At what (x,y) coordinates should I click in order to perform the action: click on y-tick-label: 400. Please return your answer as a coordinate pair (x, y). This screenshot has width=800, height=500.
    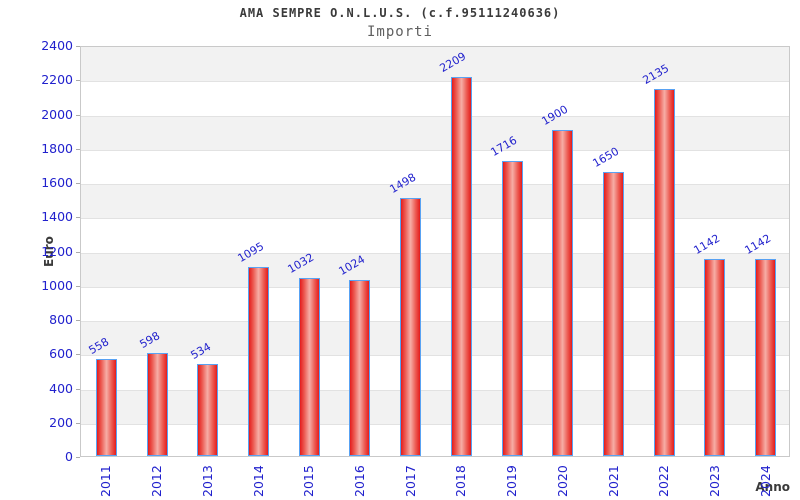
    Looking at the image, I should click on (61, 388).